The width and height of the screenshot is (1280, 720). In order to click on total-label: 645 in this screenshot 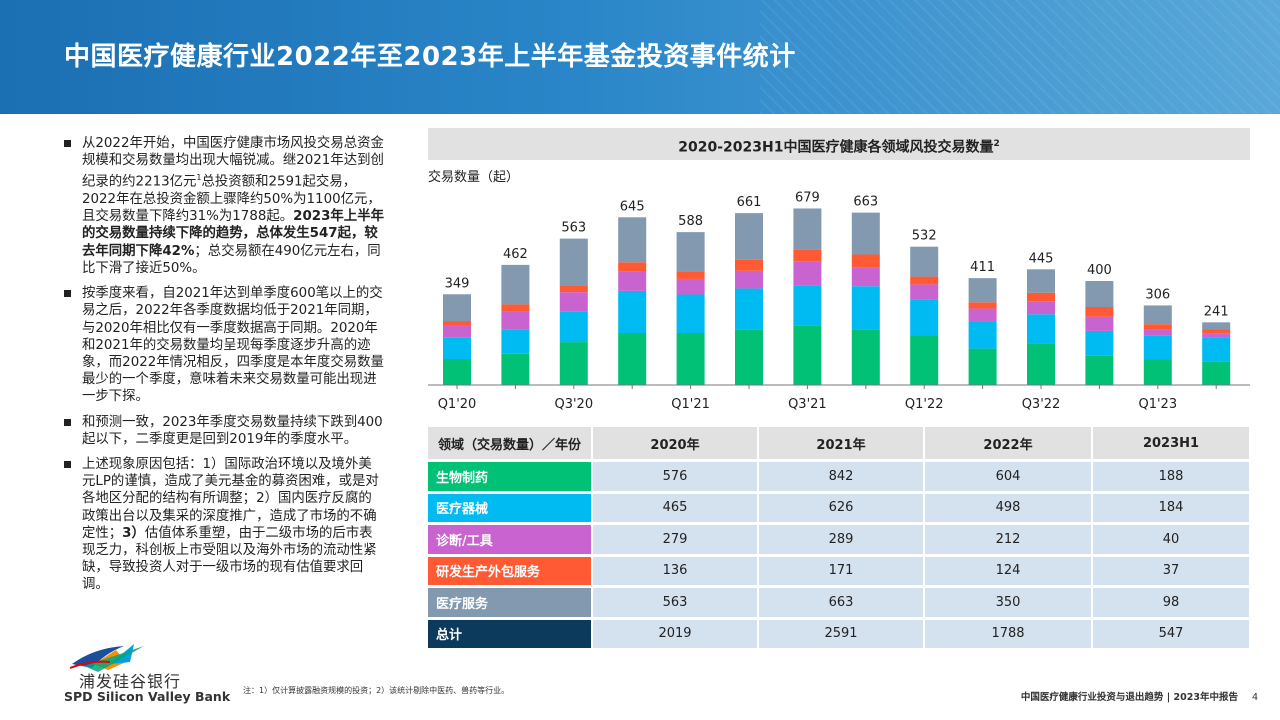, I will do `click(632, 206)`.